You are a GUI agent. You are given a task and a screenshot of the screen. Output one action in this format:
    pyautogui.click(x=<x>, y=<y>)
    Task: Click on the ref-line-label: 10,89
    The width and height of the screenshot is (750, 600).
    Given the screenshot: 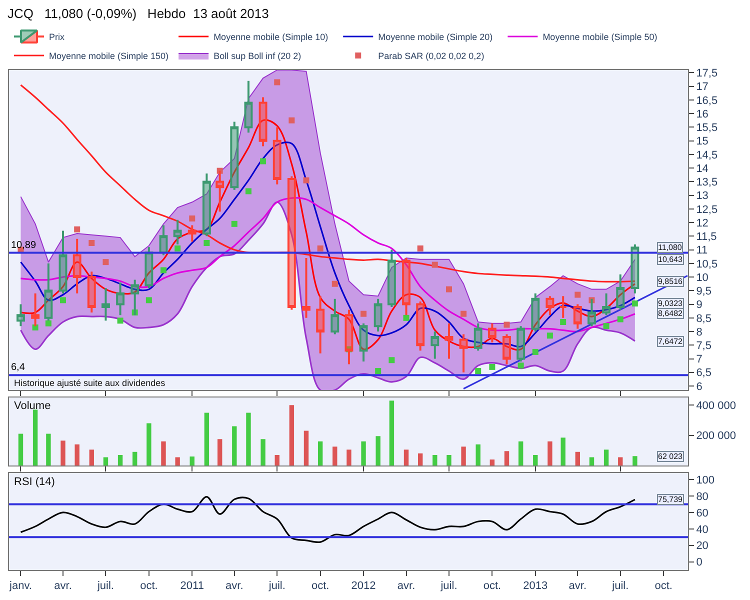 What is the action you would take?
    pyautogui.click(x=23, y=245)
    